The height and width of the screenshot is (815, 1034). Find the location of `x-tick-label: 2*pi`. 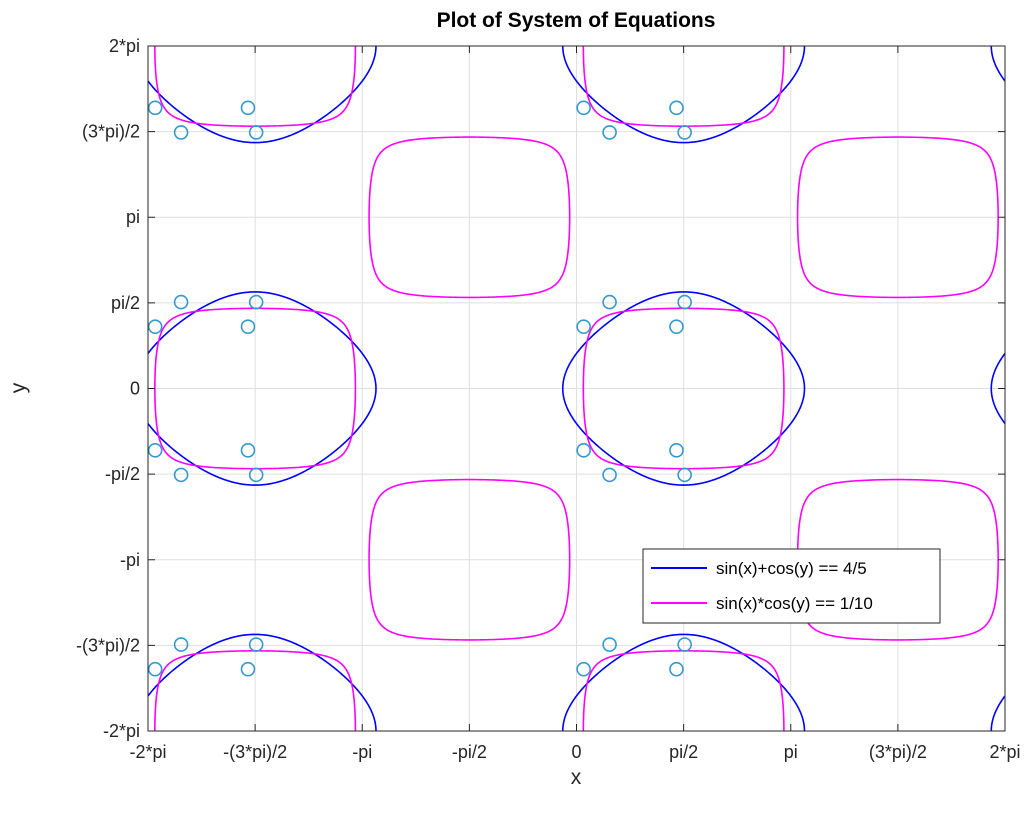

x-tick-label: 2*pi is located at coordinates (1004, 752).